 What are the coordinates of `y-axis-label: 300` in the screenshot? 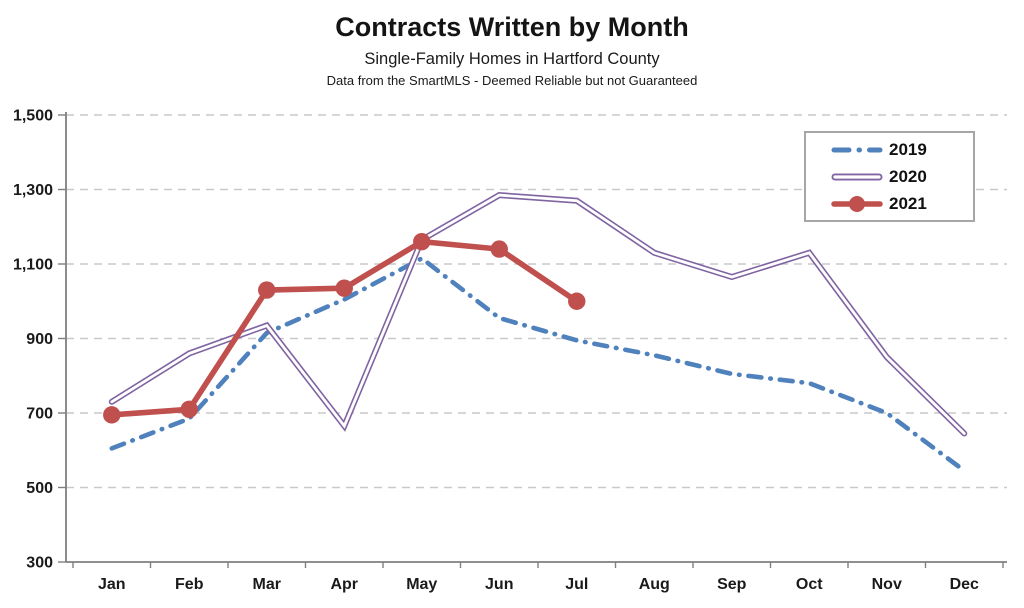 It's located at (39, 563).